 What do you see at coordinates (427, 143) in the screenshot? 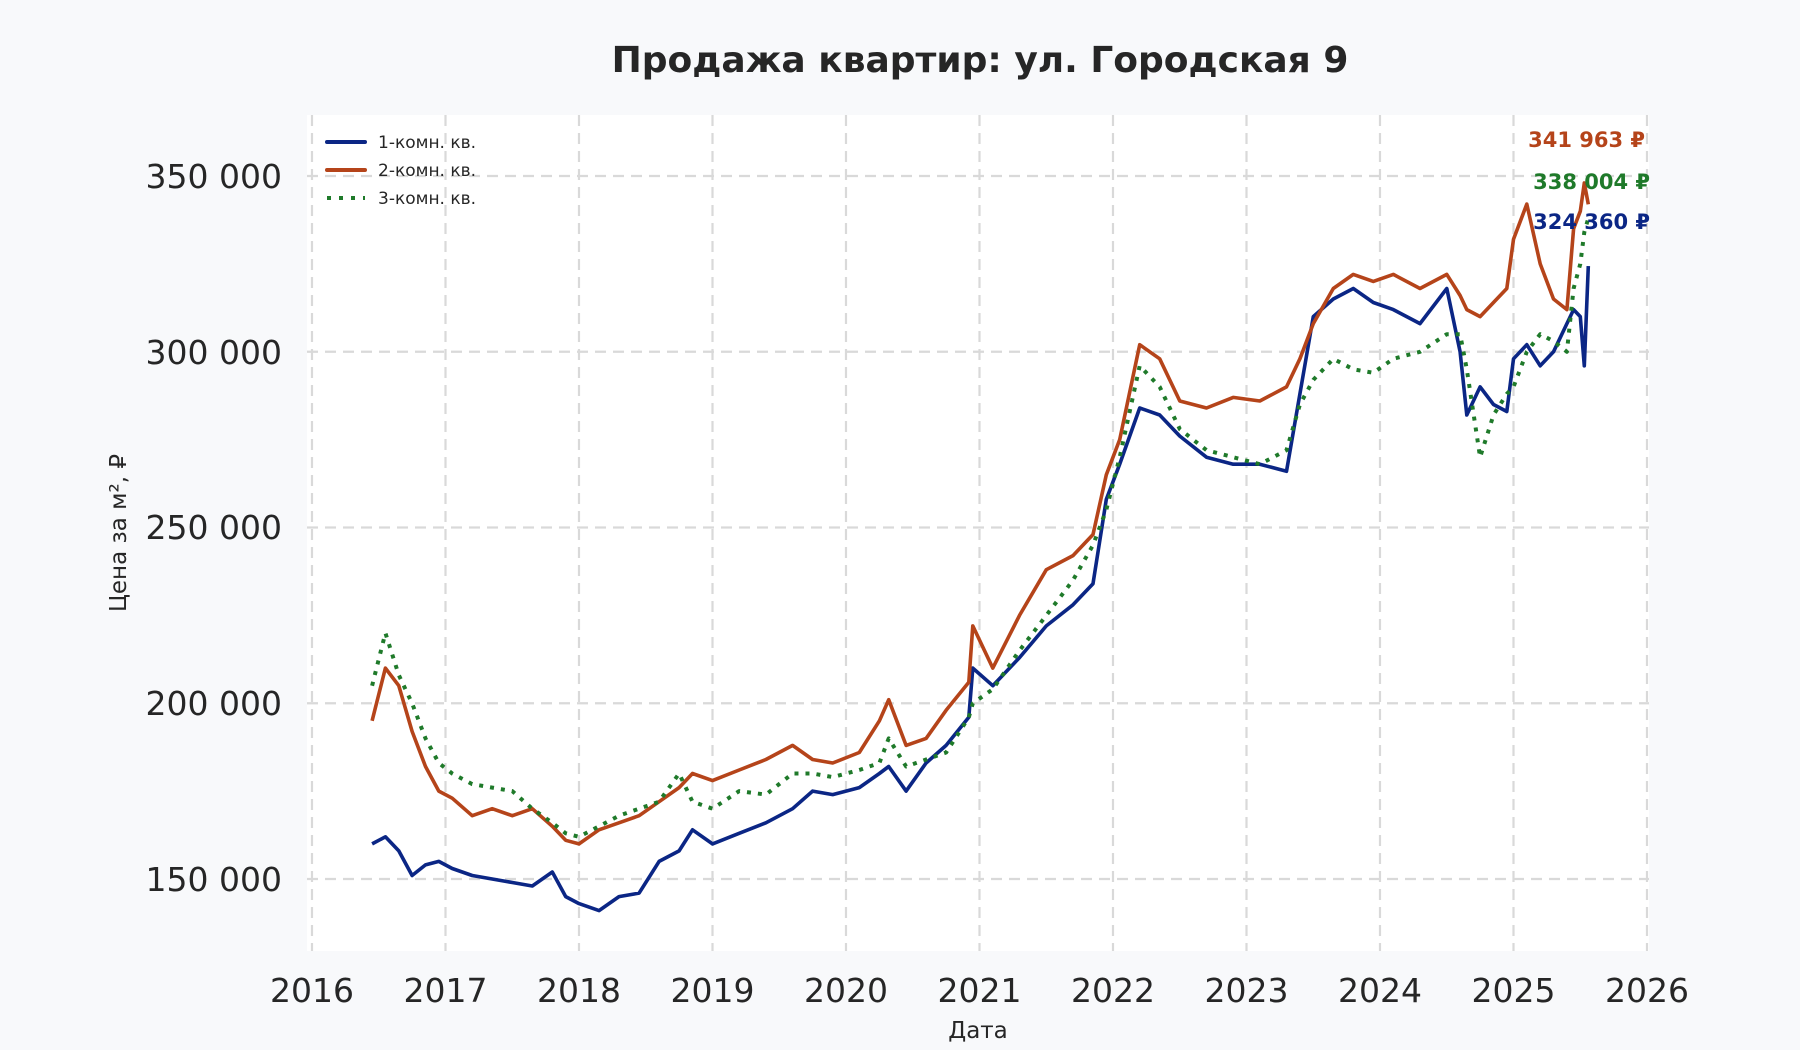
I see `legend-label: 1-комн. кв.` at bounding box center [427, 143].